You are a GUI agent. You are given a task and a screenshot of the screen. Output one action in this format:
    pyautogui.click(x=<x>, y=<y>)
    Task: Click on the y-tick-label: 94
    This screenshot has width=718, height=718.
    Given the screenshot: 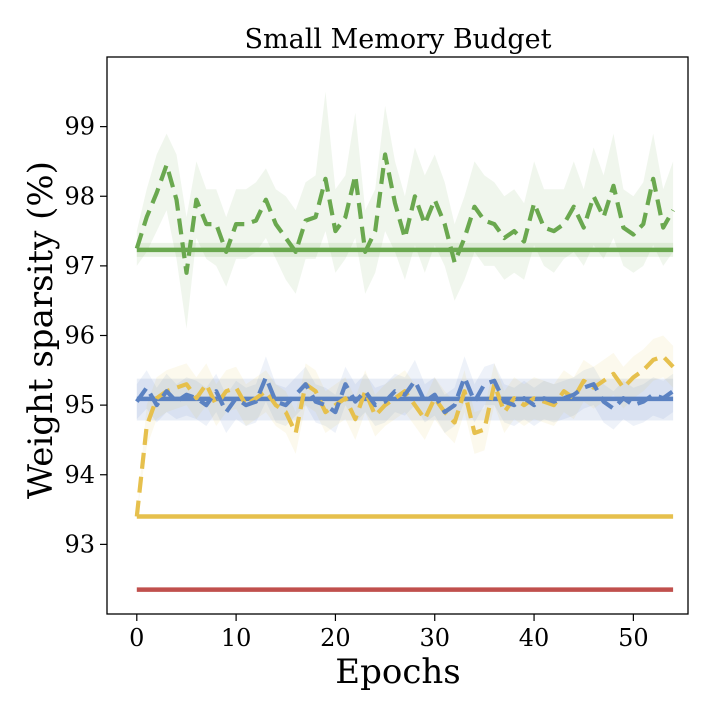 What is the action you would take?
    pyautogui.click(x=79, y=475)
    